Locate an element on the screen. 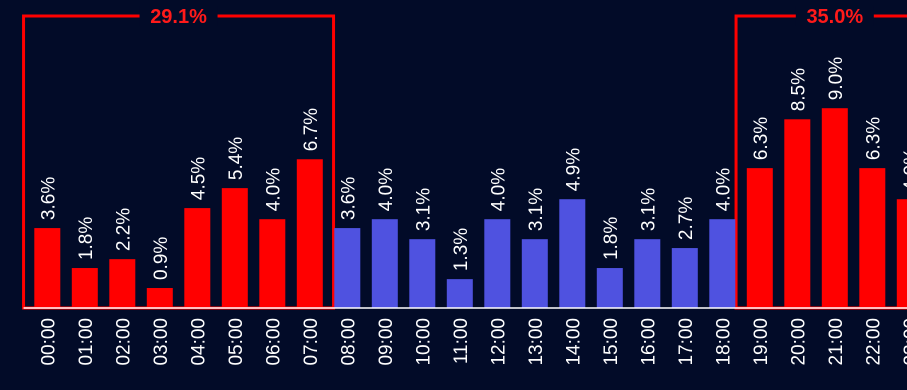 The image size is (907, 390). x-tick-label: 12:00 is located at coordinates (498, 342).